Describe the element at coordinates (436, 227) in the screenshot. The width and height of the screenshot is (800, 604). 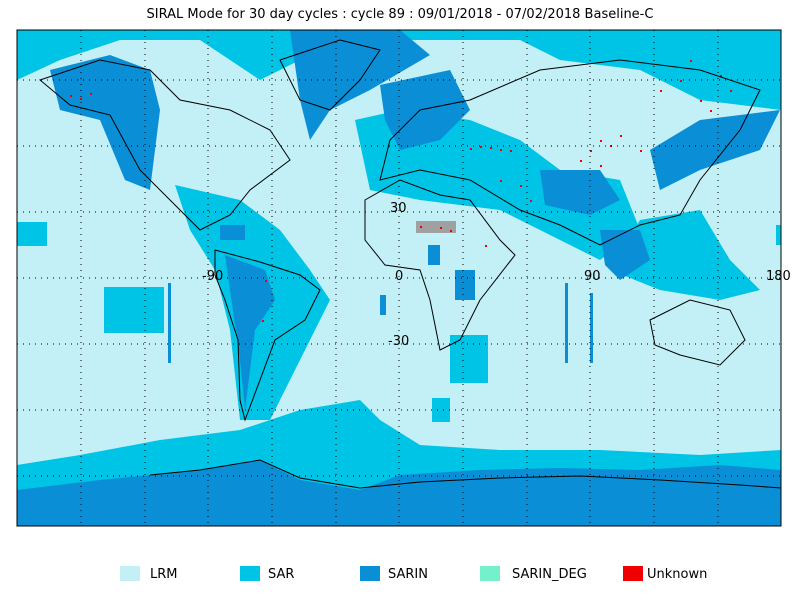
I see `unknown-area` at that location.